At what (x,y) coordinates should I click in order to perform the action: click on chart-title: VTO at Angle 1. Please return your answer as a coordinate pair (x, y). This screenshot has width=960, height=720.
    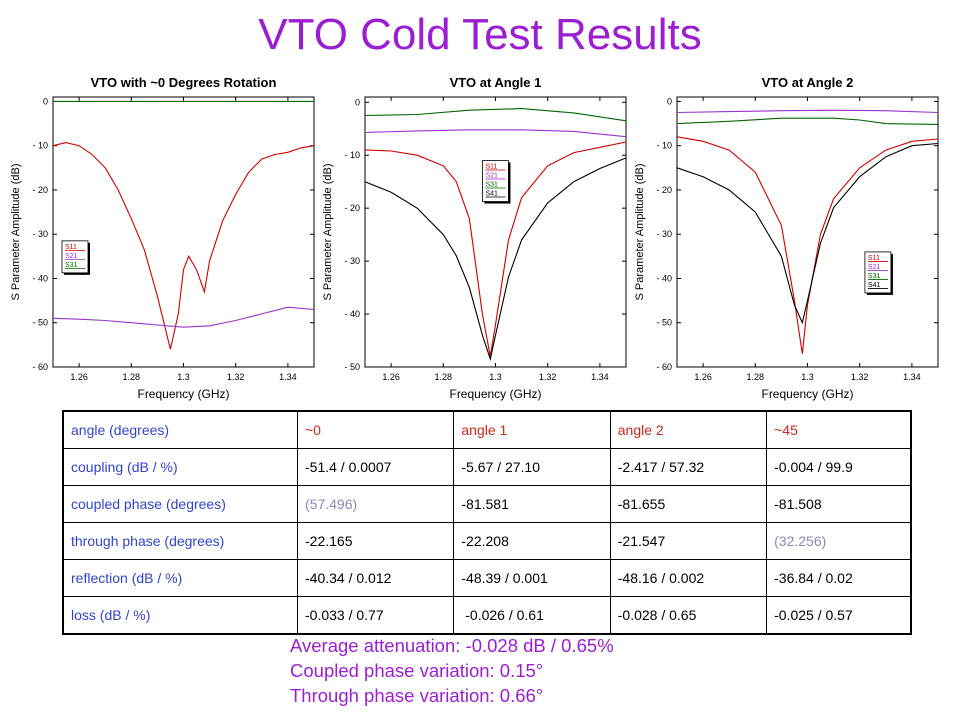
    Looking at the image, I should click on (496, 82).